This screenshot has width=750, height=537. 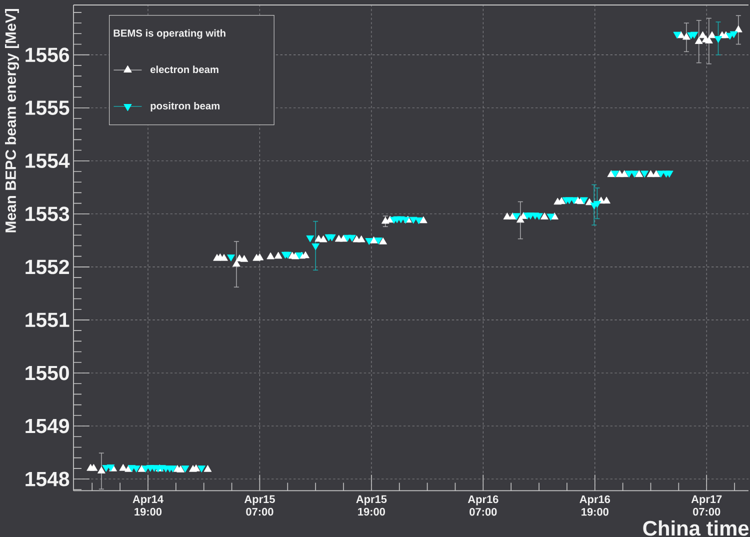 What do you see at coordinates (696, 528) in the screenshot?
I see `x-axis-title: China time` at bounding box center [696, 528].